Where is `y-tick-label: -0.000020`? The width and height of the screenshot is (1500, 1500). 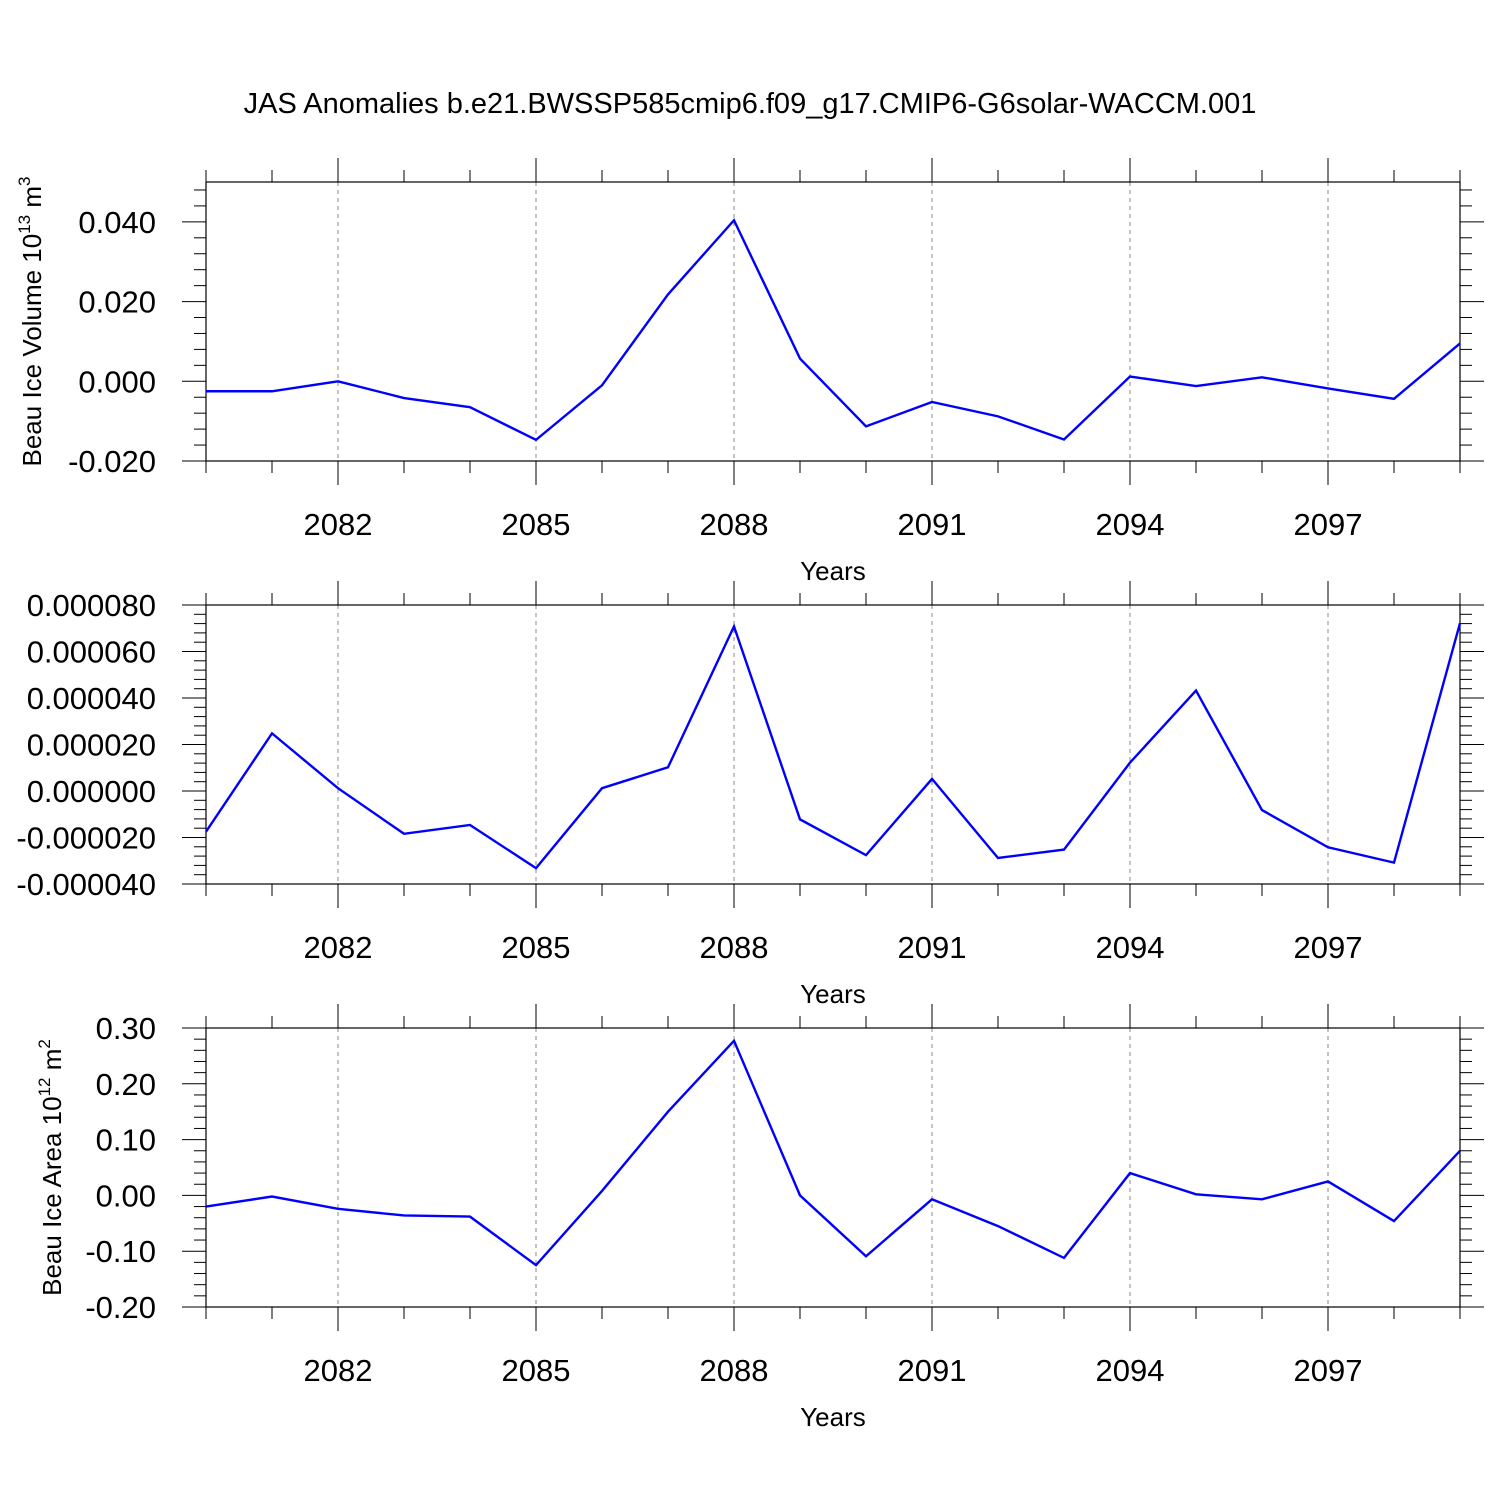
y-tick-label: -0.000020 is located at coordinates (86, 838).